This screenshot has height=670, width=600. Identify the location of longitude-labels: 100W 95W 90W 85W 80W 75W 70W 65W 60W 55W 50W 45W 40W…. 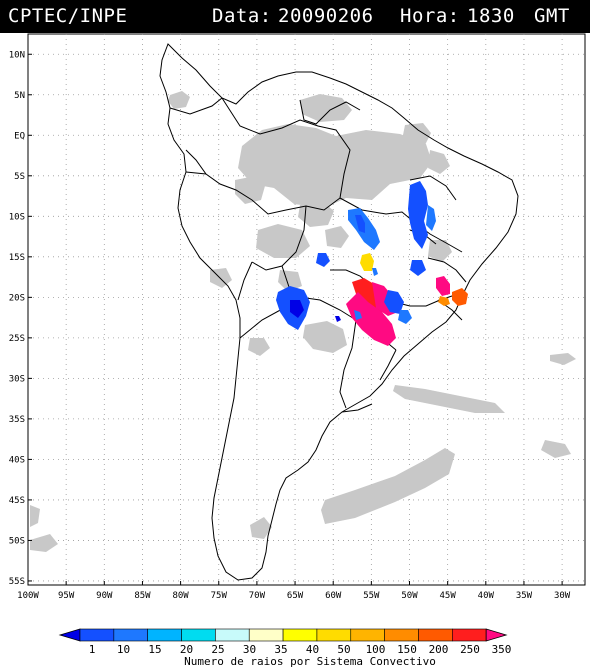
(294, 591).